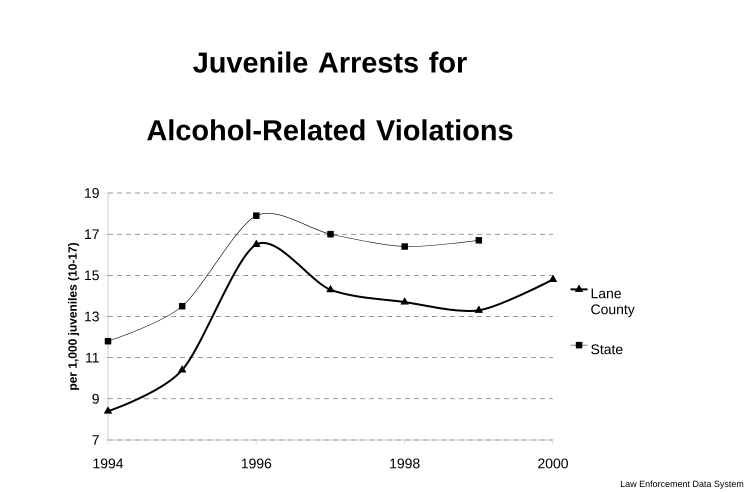 The image size is (747, 492). I want to click on y-tick-label: 19, so click(92, 193).